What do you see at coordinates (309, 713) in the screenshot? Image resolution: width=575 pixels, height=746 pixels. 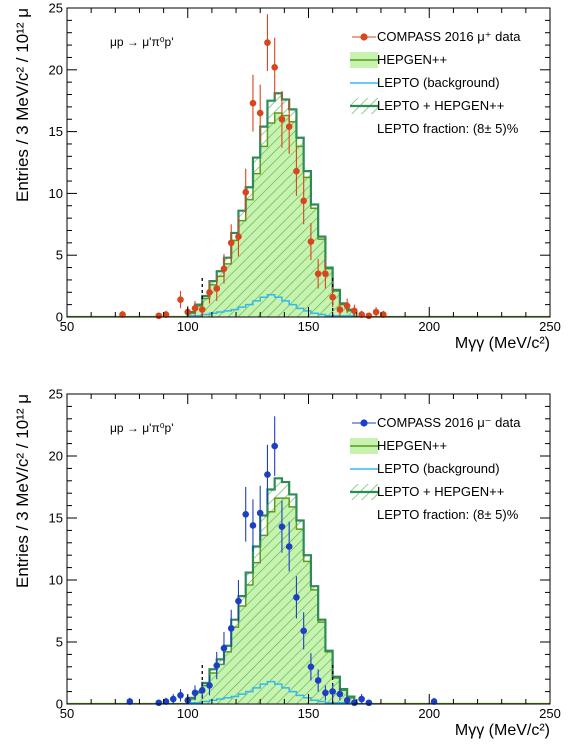 I see `x-tick-label: 150` at bounding box center [309, 713].